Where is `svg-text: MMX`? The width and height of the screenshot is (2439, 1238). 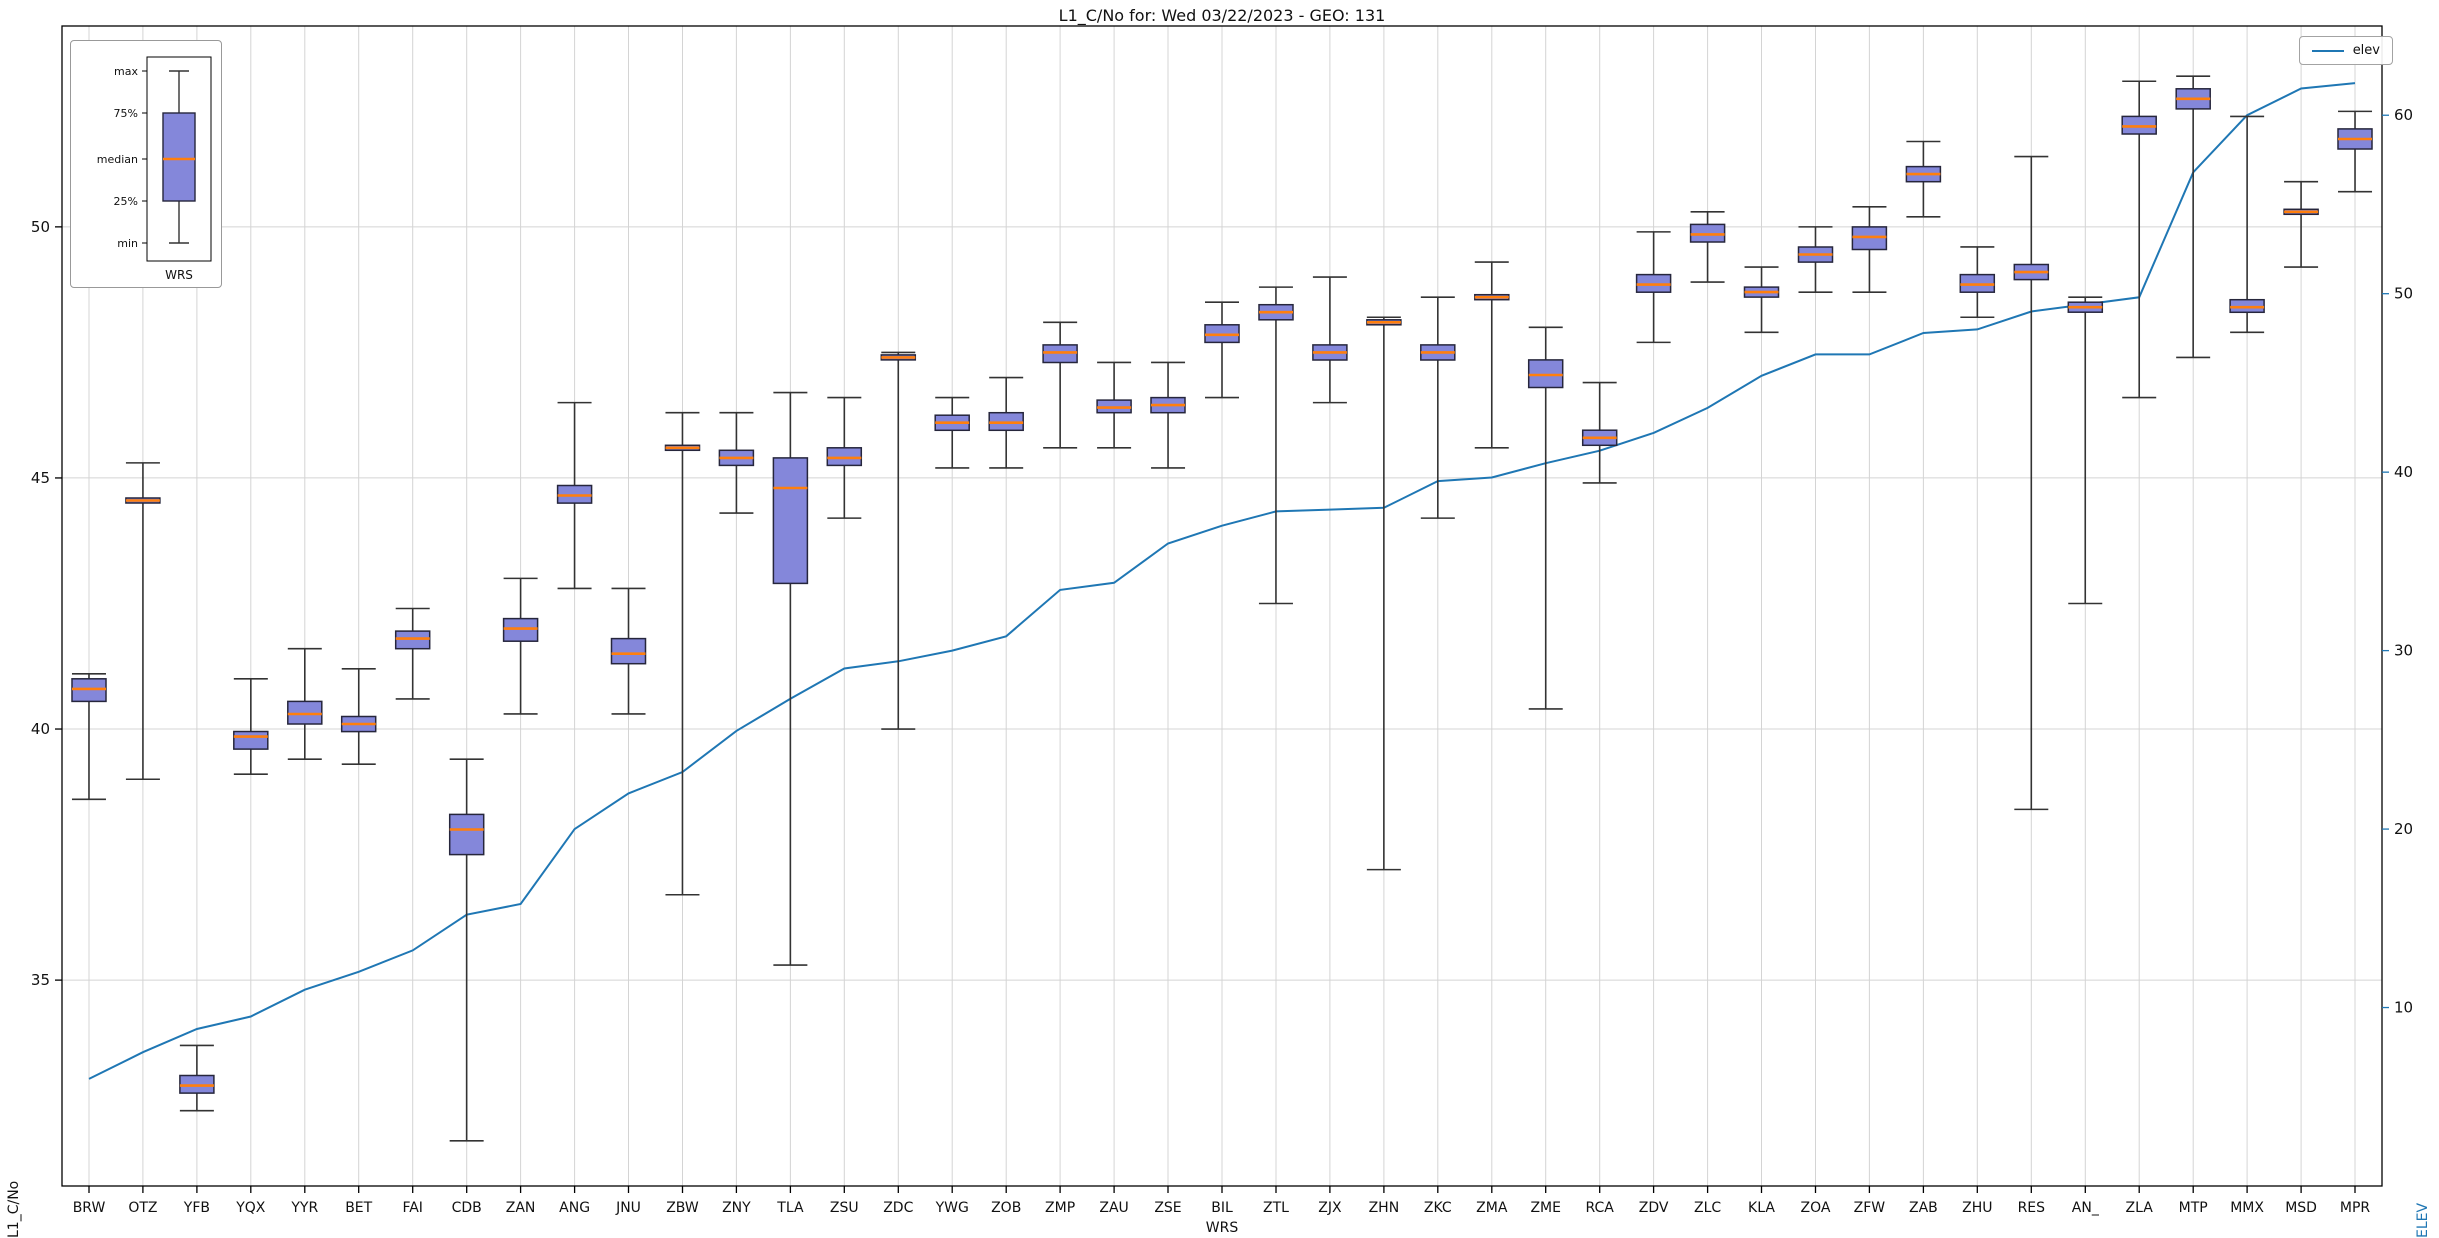 svg-text: MMX is located at coordinates (2247, 1208).